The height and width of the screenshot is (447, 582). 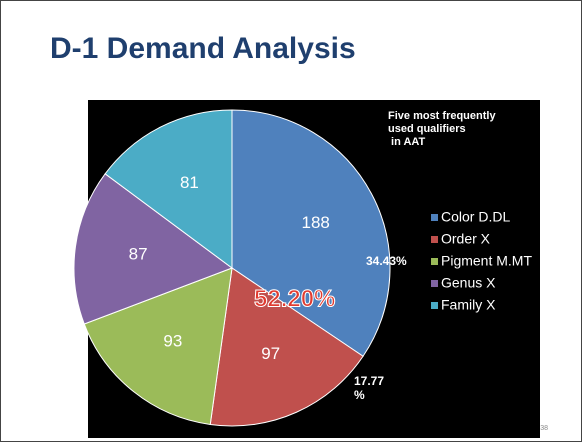 I want to click on slide-title: D-1 Demand Analysis, so click(x=203, y=48).